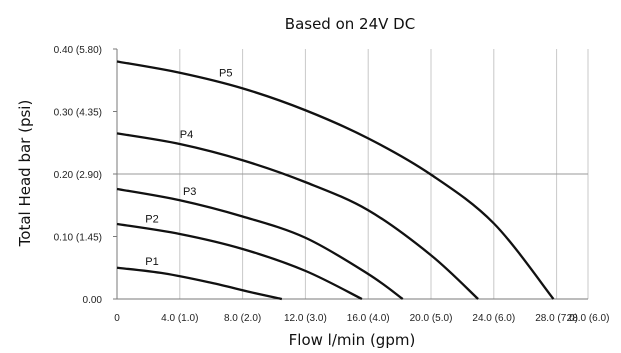 This screenshot has height=353, width=621. What do you see at coordinates (78, 50) in the screenshot?
I see `y-tick-label: 0.40 (5.80)` at bounding box center [78, 50].